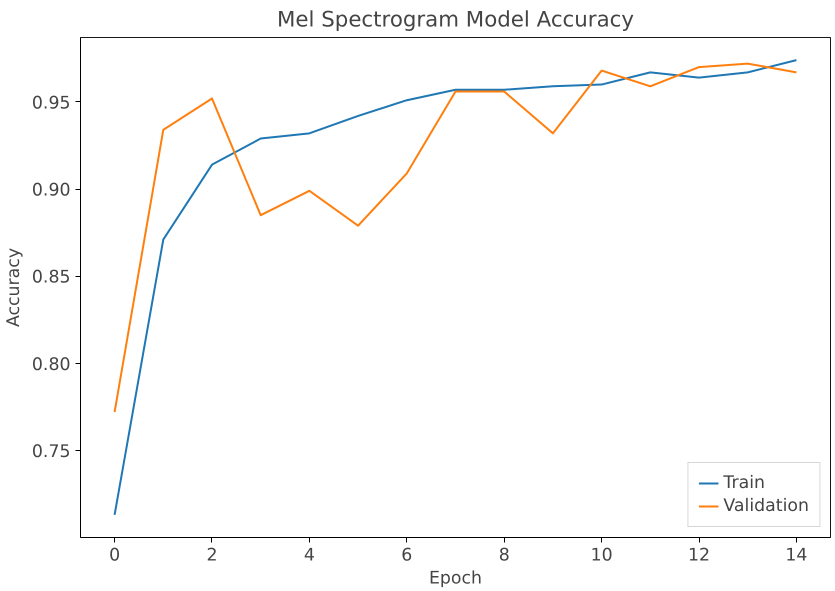 This screenshot has width=835, height=591. Describe the element at coordinates (766, 506) in the screenshot. I see `legend-label: Validation` at that location.